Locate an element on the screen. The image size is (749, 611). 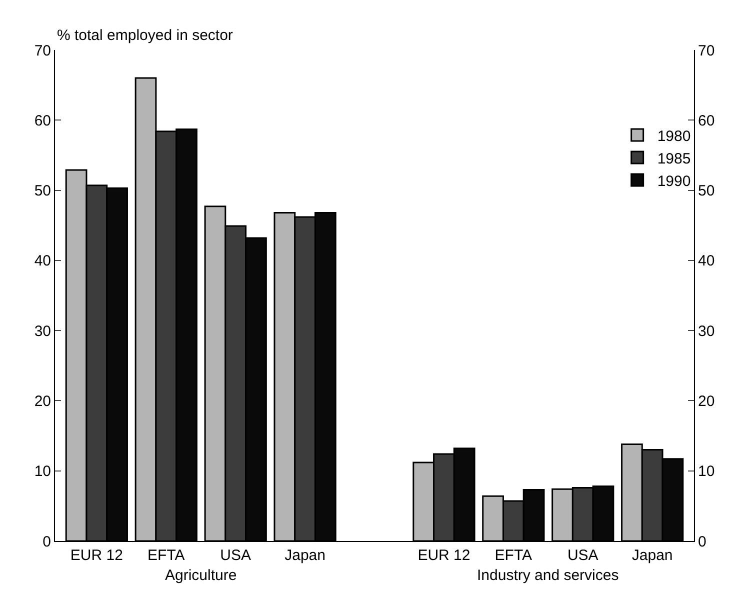
legend-label: 1985 is located at coordinates (674, 159).